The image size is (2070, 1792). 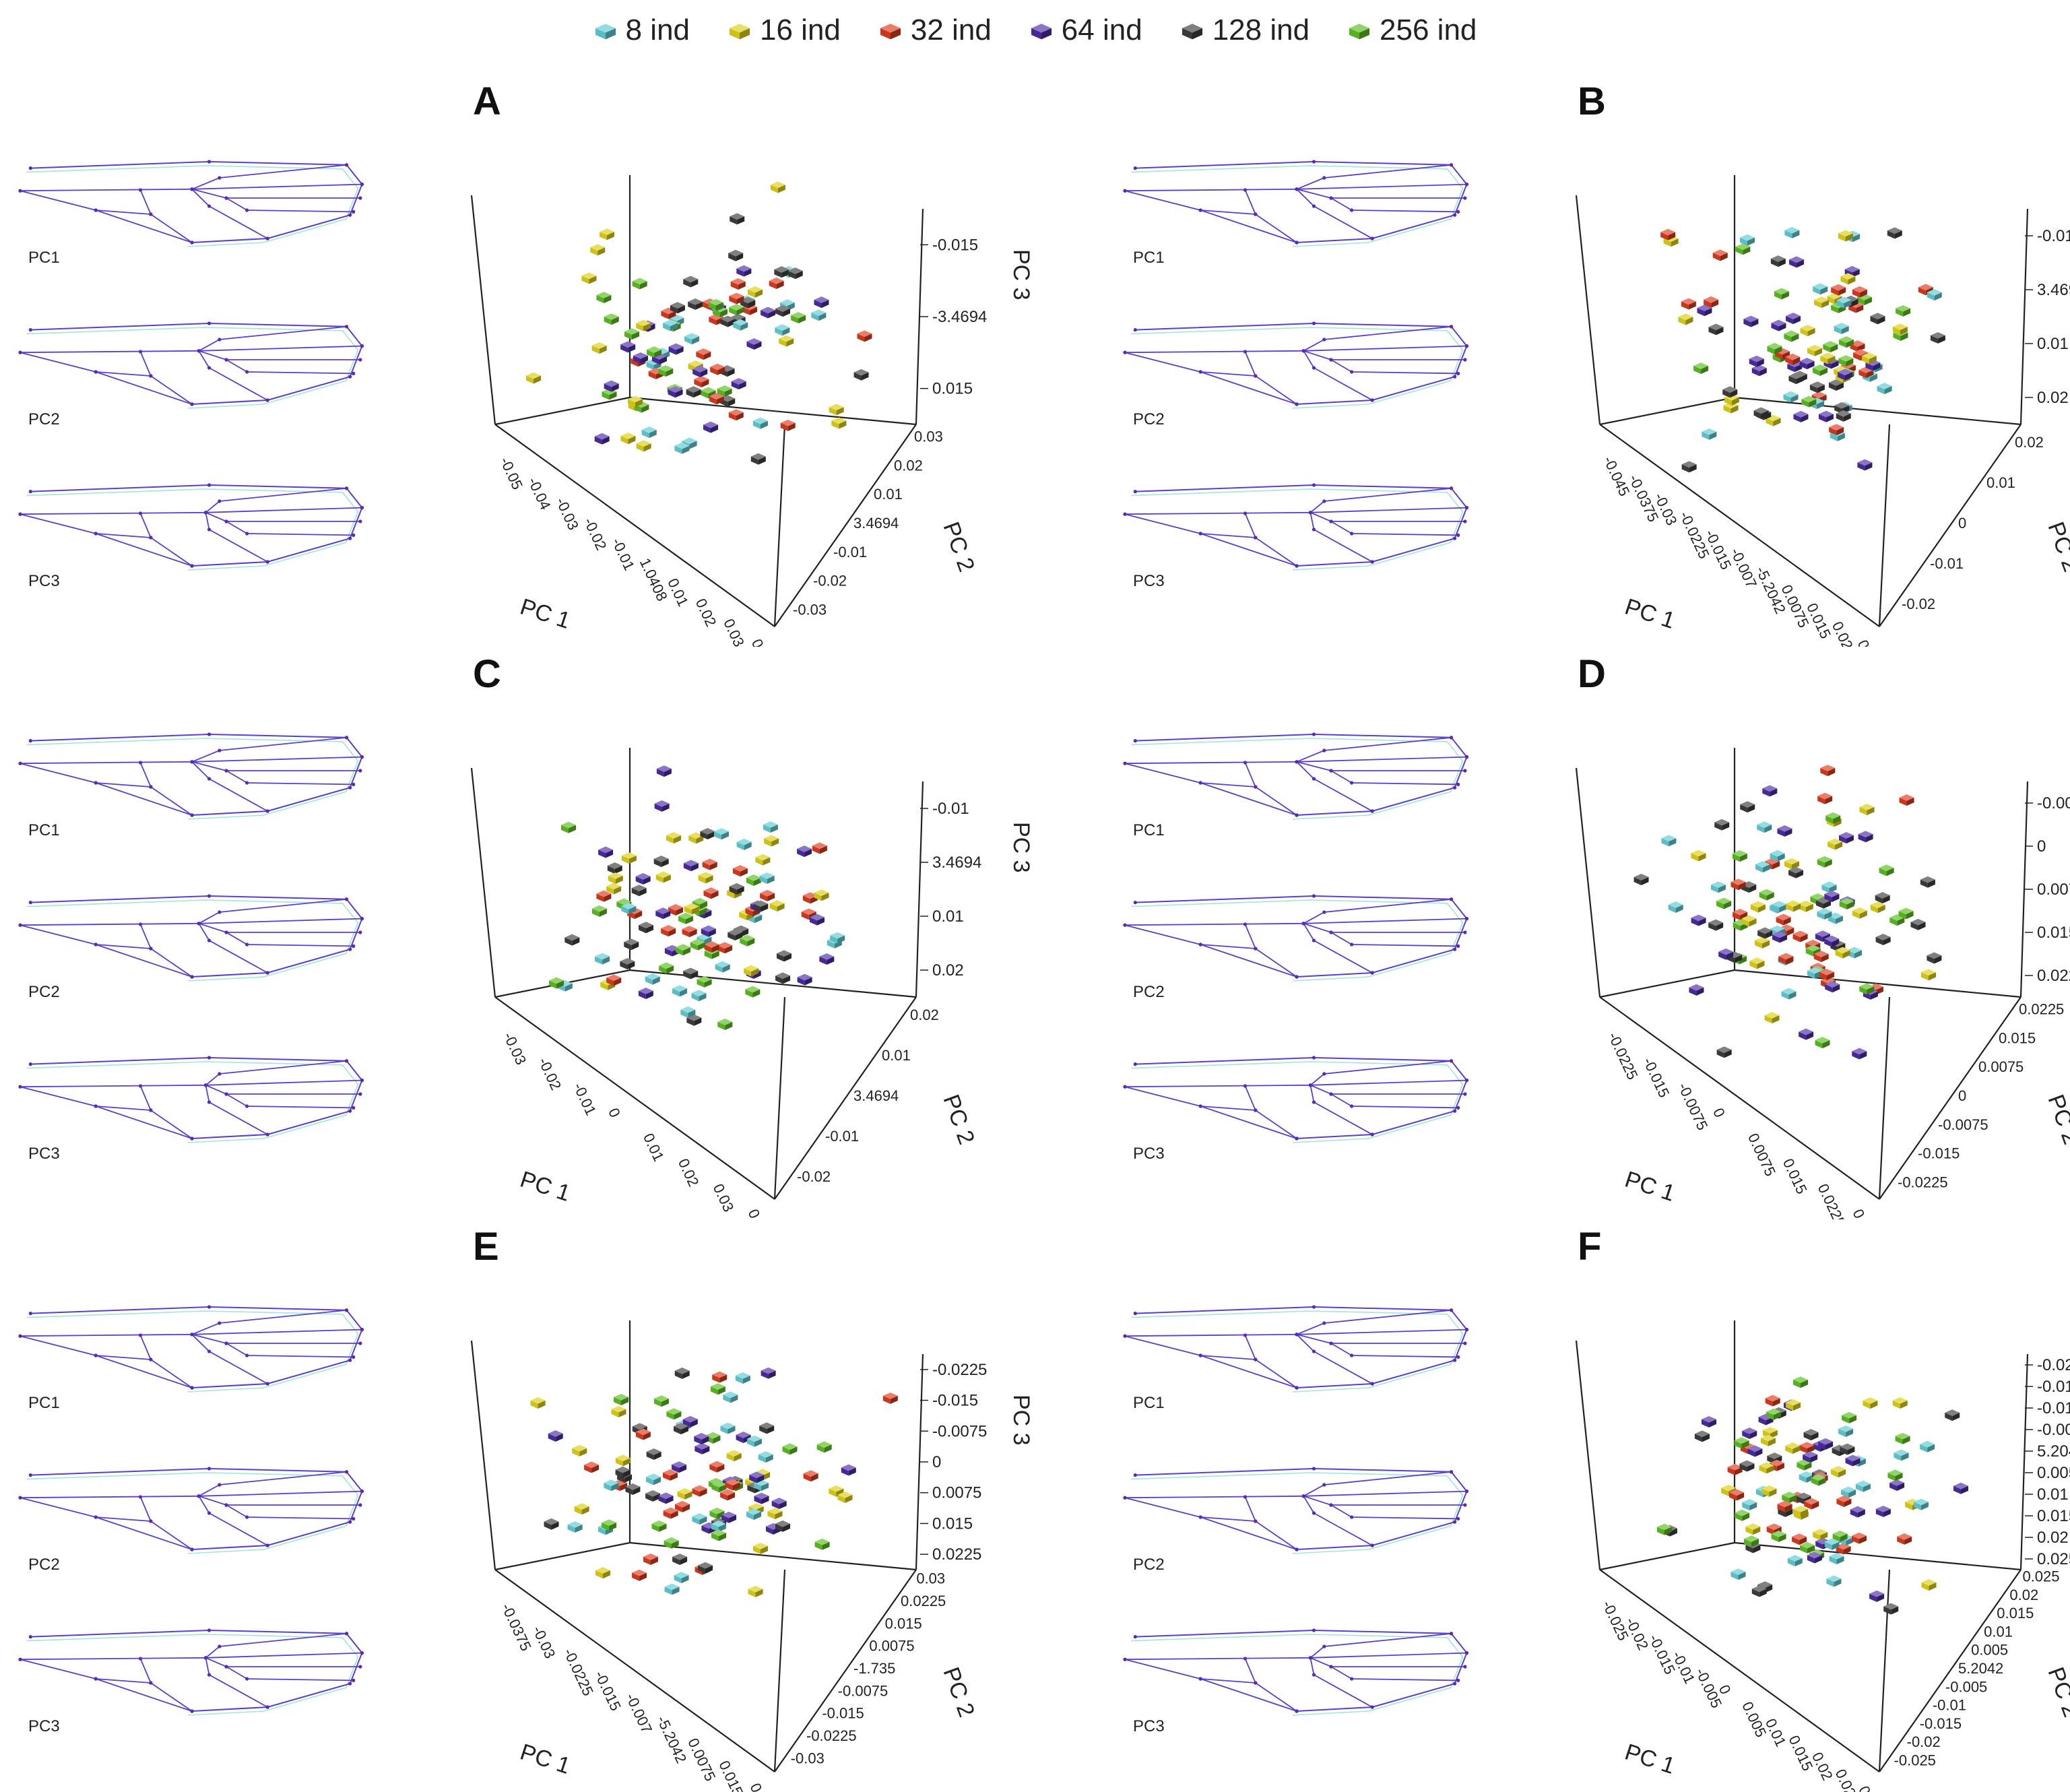 I want to click on wing-label-pc1: PC1, so click(x=1149, y=830).